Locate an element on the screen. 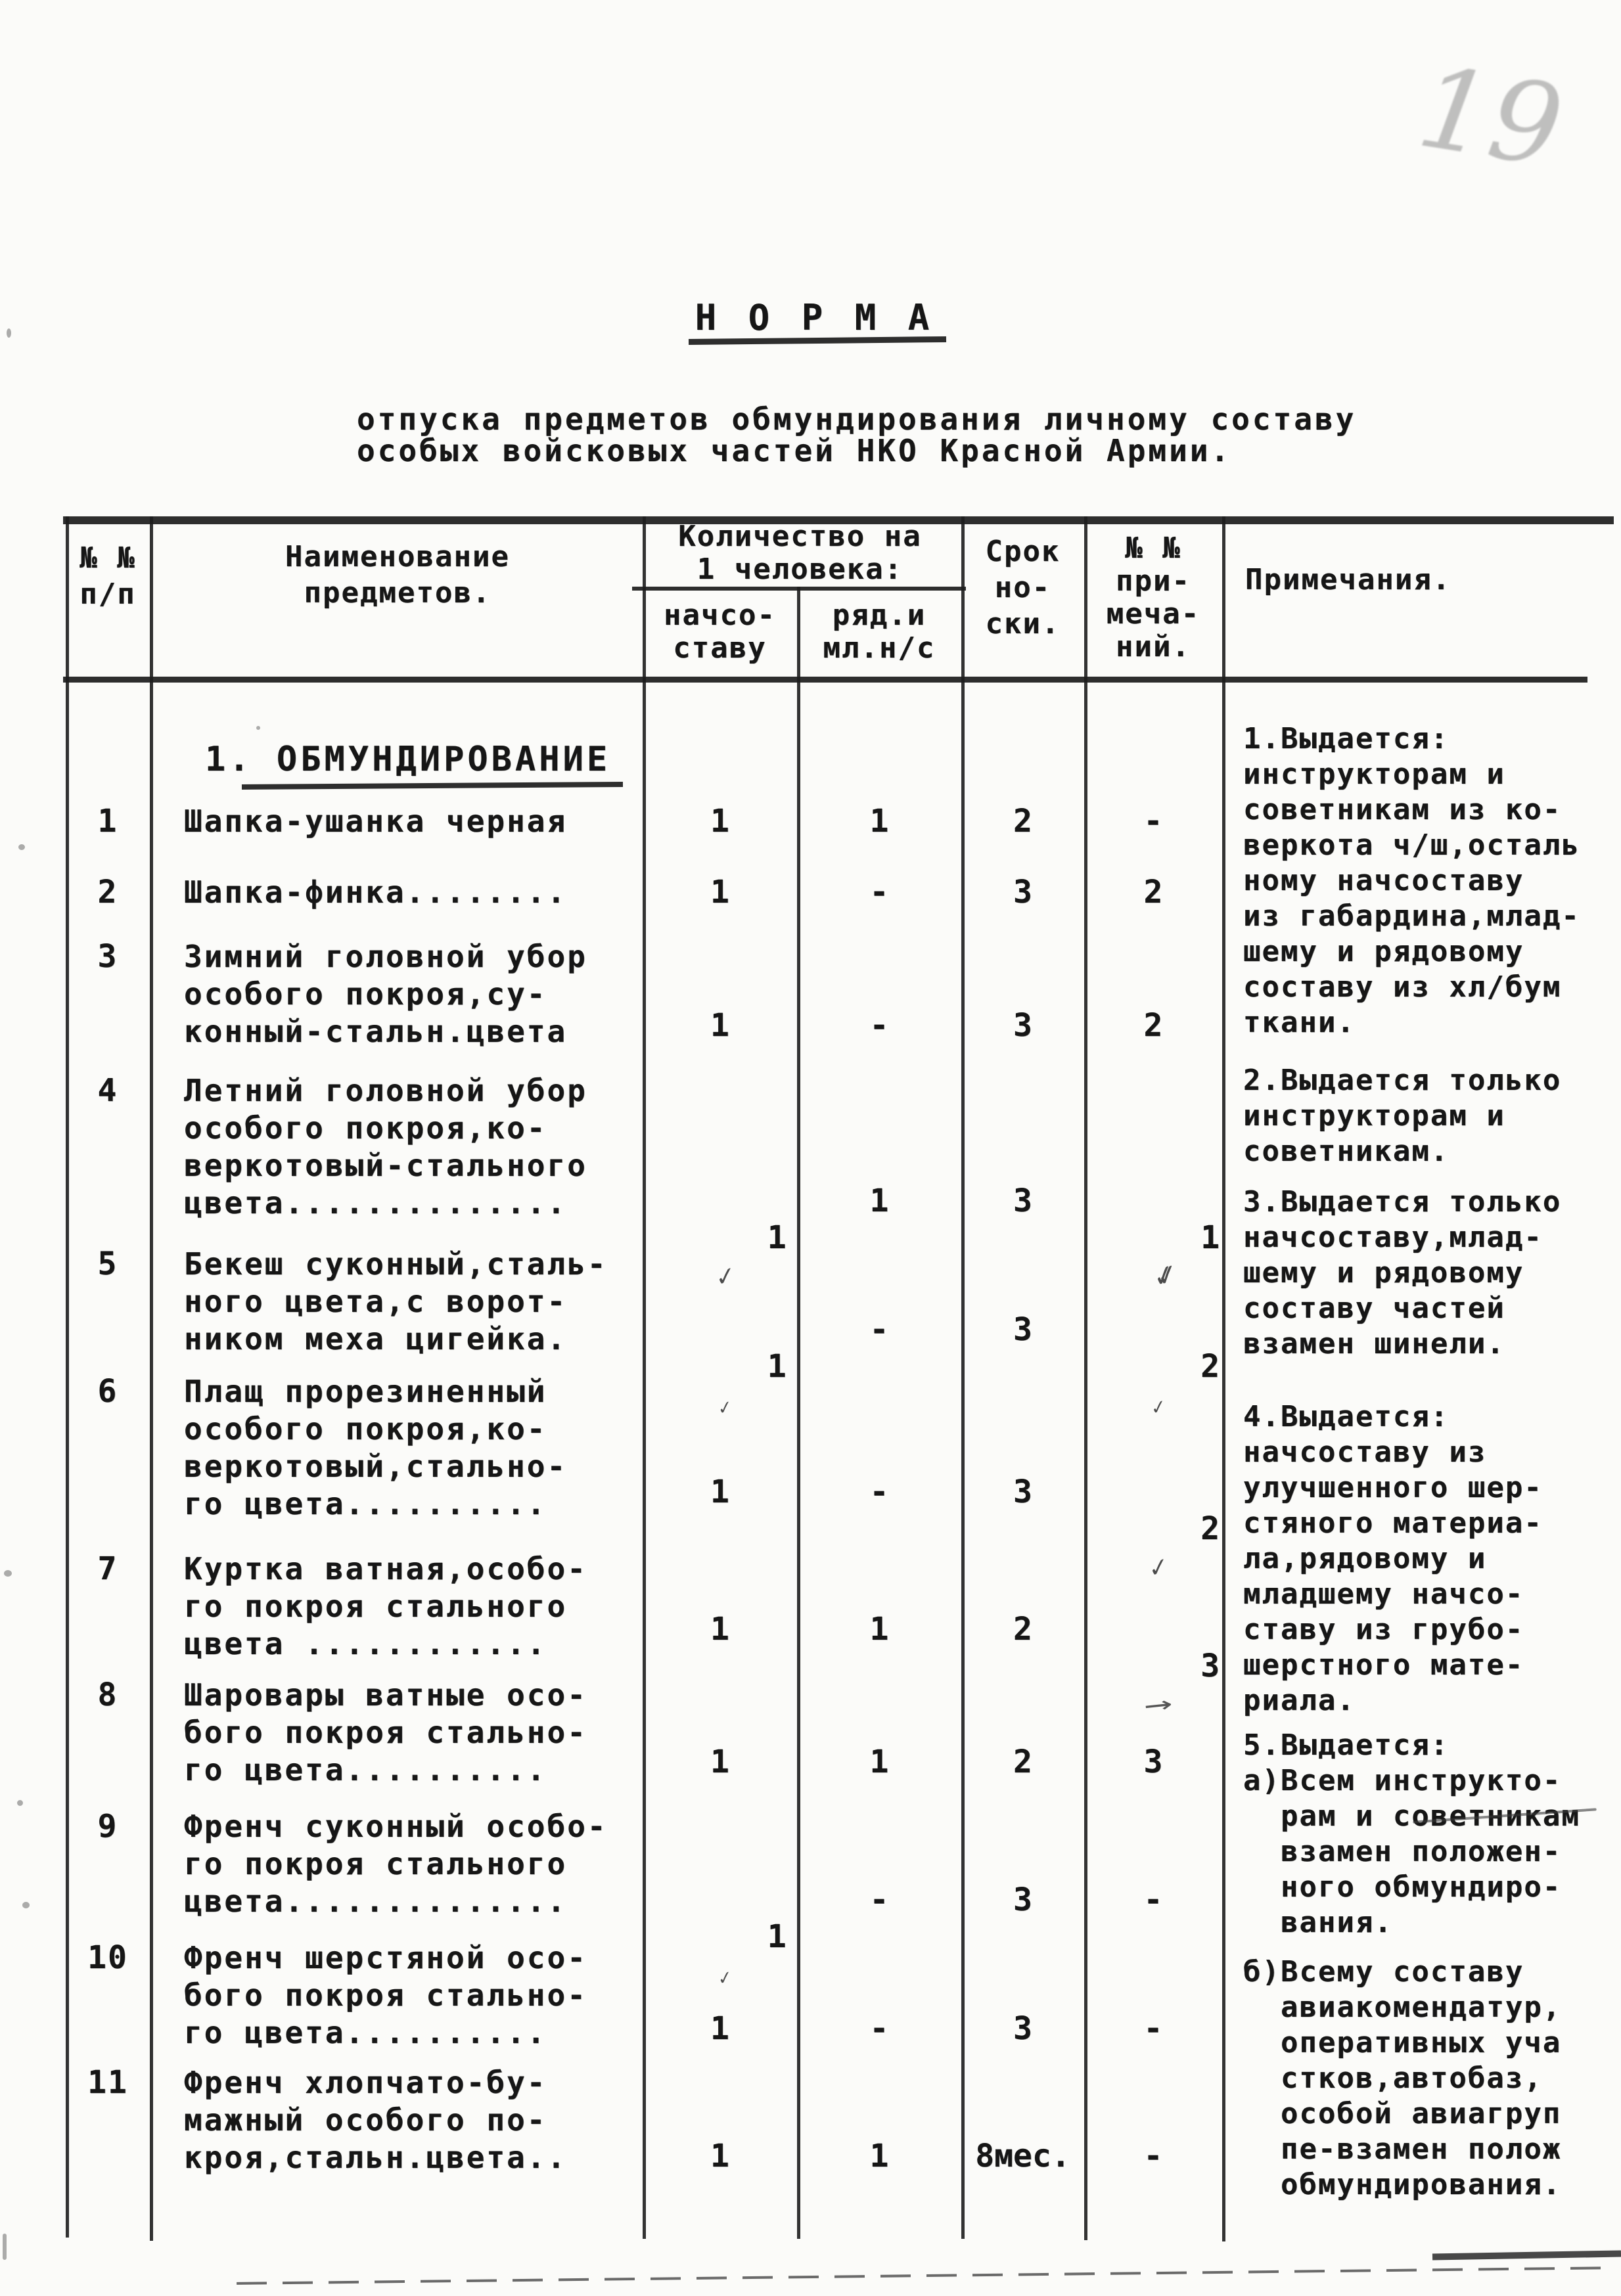 The height and width of the screenshot is (2296, 1621). col-divider-srok-prim is located at coordinates (1085, 1378).